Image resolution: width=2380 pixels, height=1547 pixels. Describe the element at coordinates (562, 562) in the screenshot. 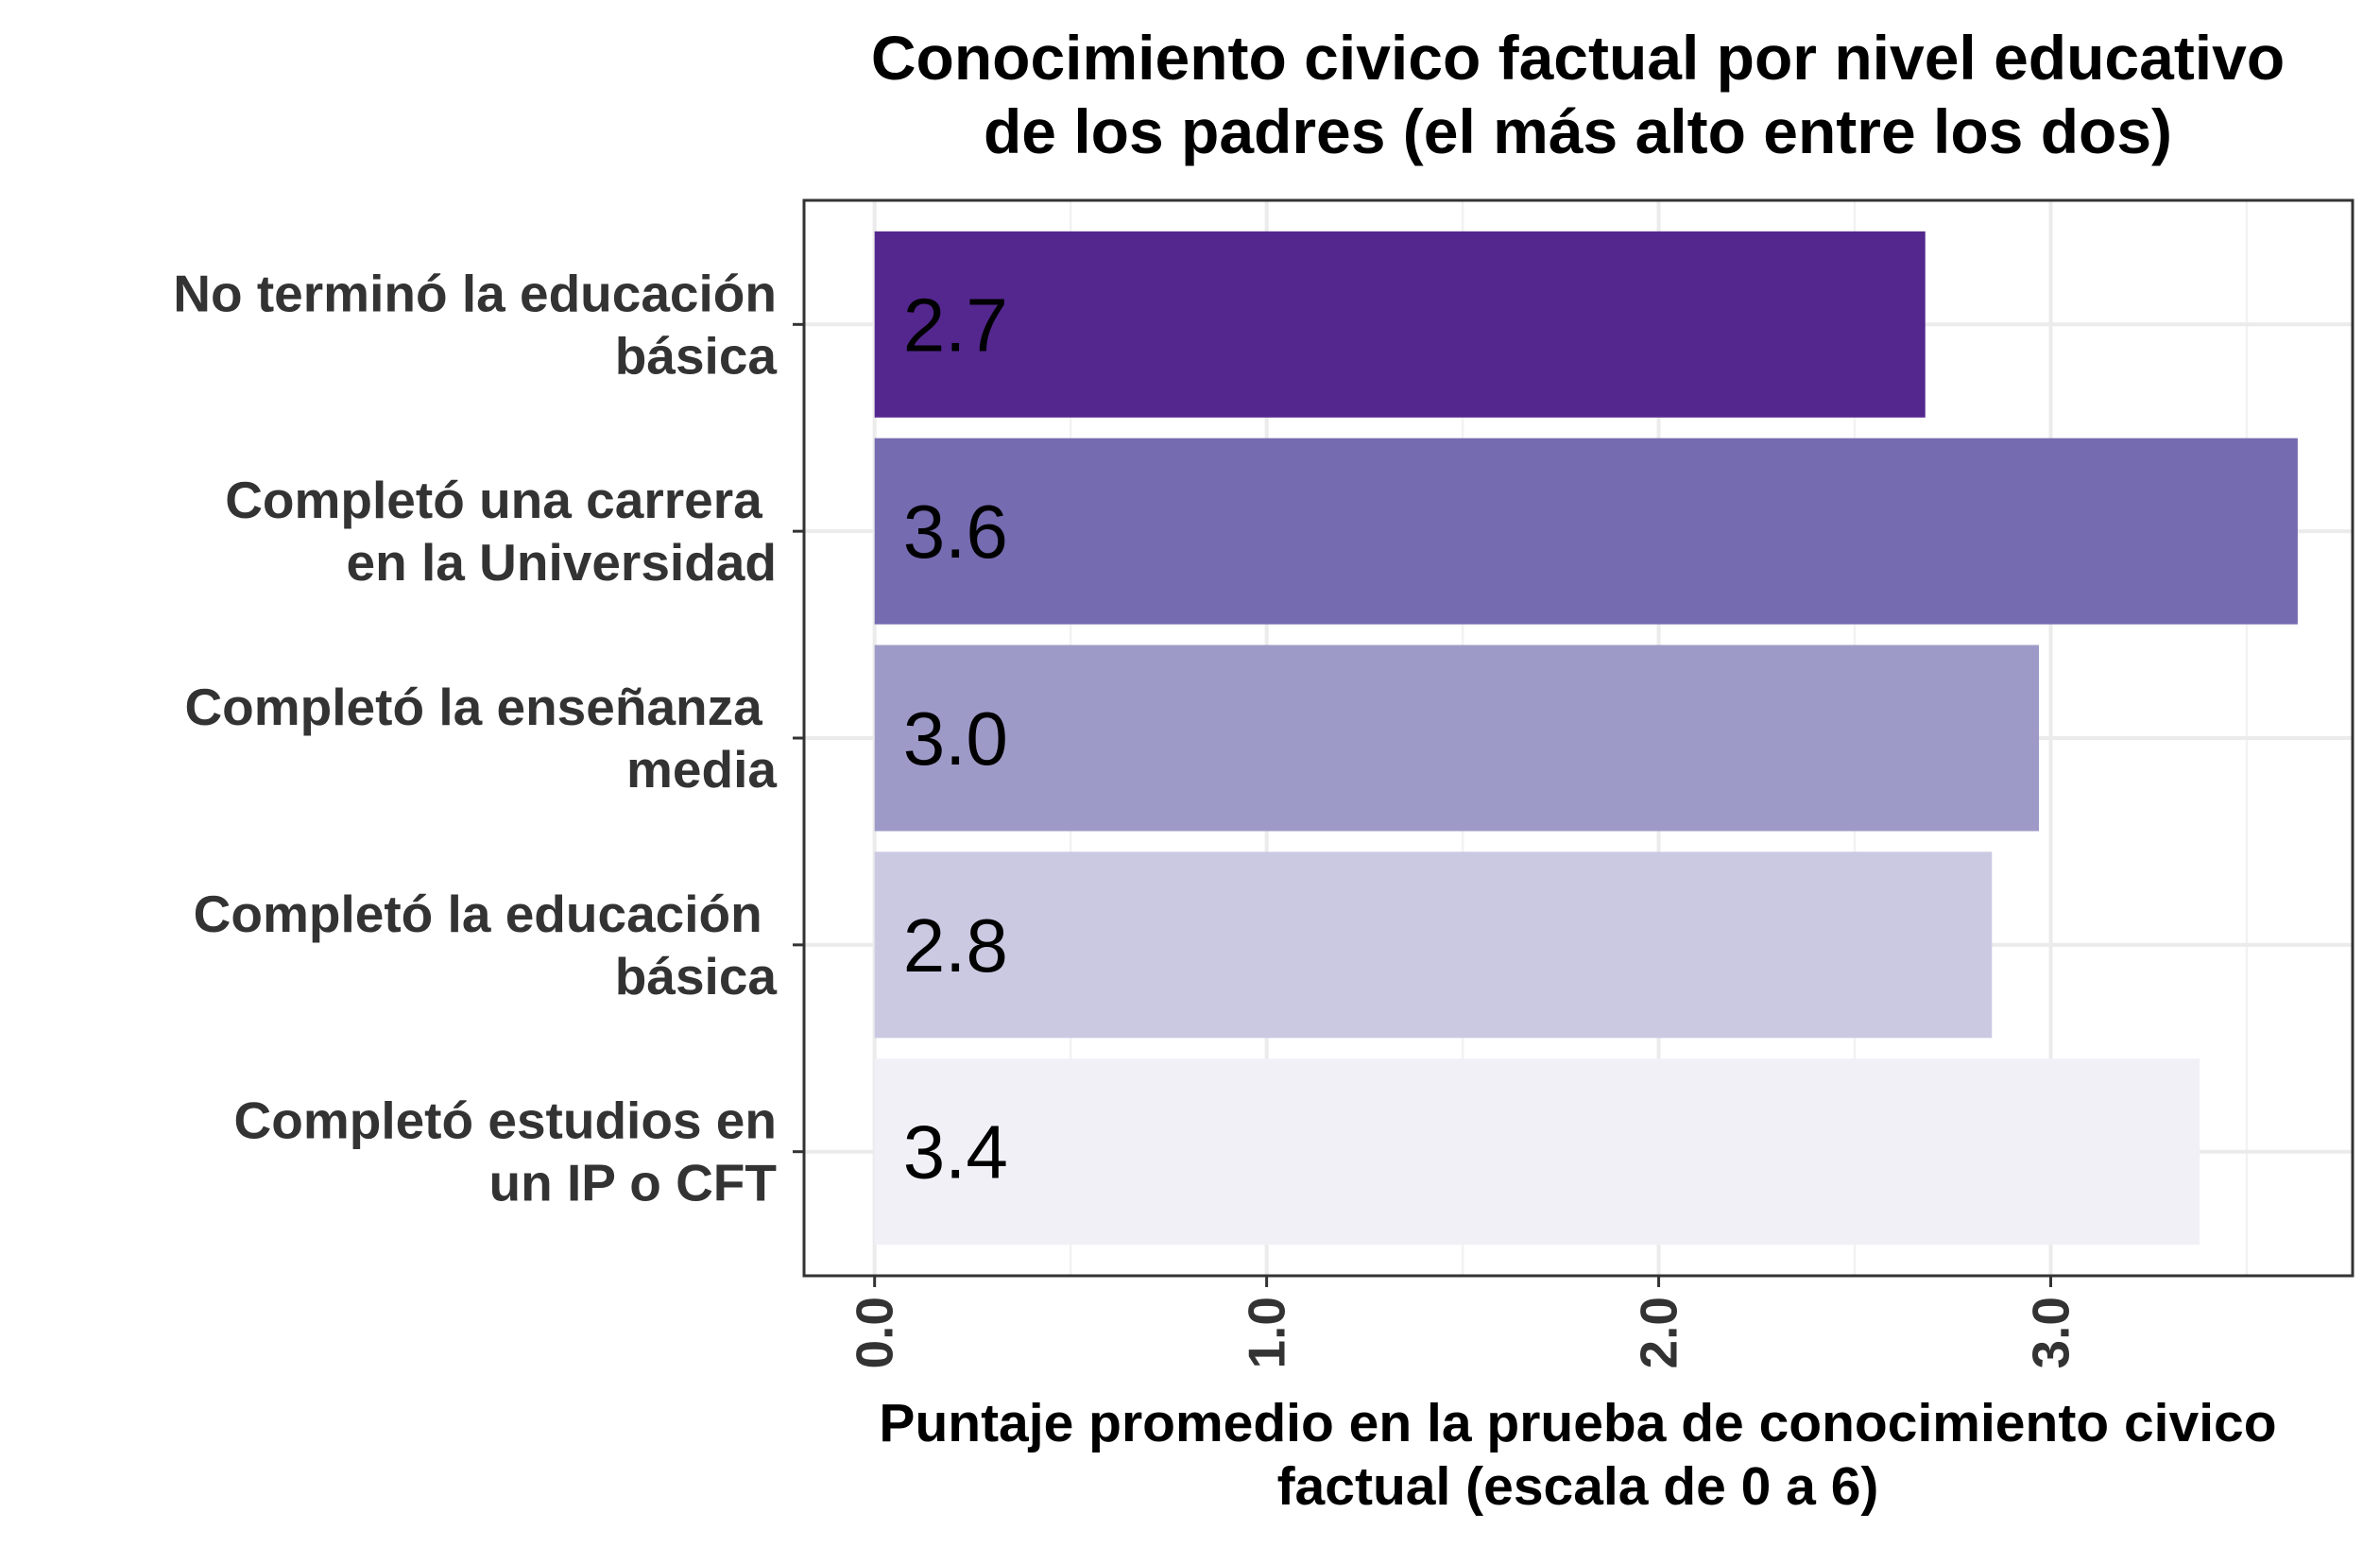

I see `category-label: en la Universidad` at that location.